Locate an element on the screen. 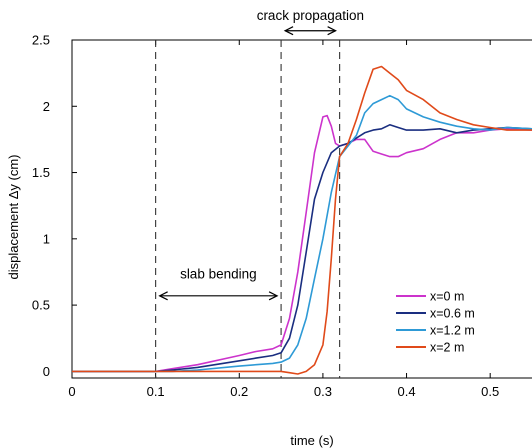 This screenshot has width=532, height=448. y-tick-label: 2 is located at coordinates (46, 106).